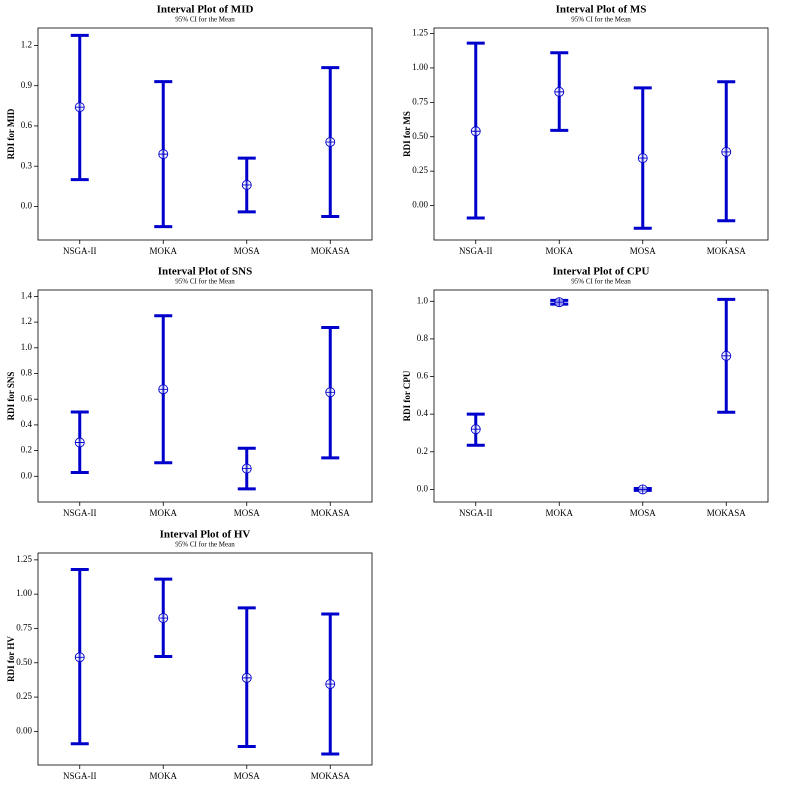 This screenshot has height=787, width=792. Describe the element at coordinates (27, 85) in the screenshot. I see `y-tick-label: 0.9` at that location.